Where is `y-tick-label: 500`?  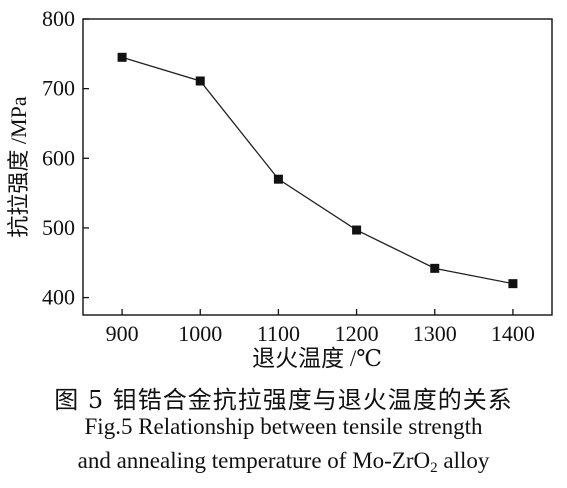 y-tick-label: 500 is located at coordinates (58, 227).